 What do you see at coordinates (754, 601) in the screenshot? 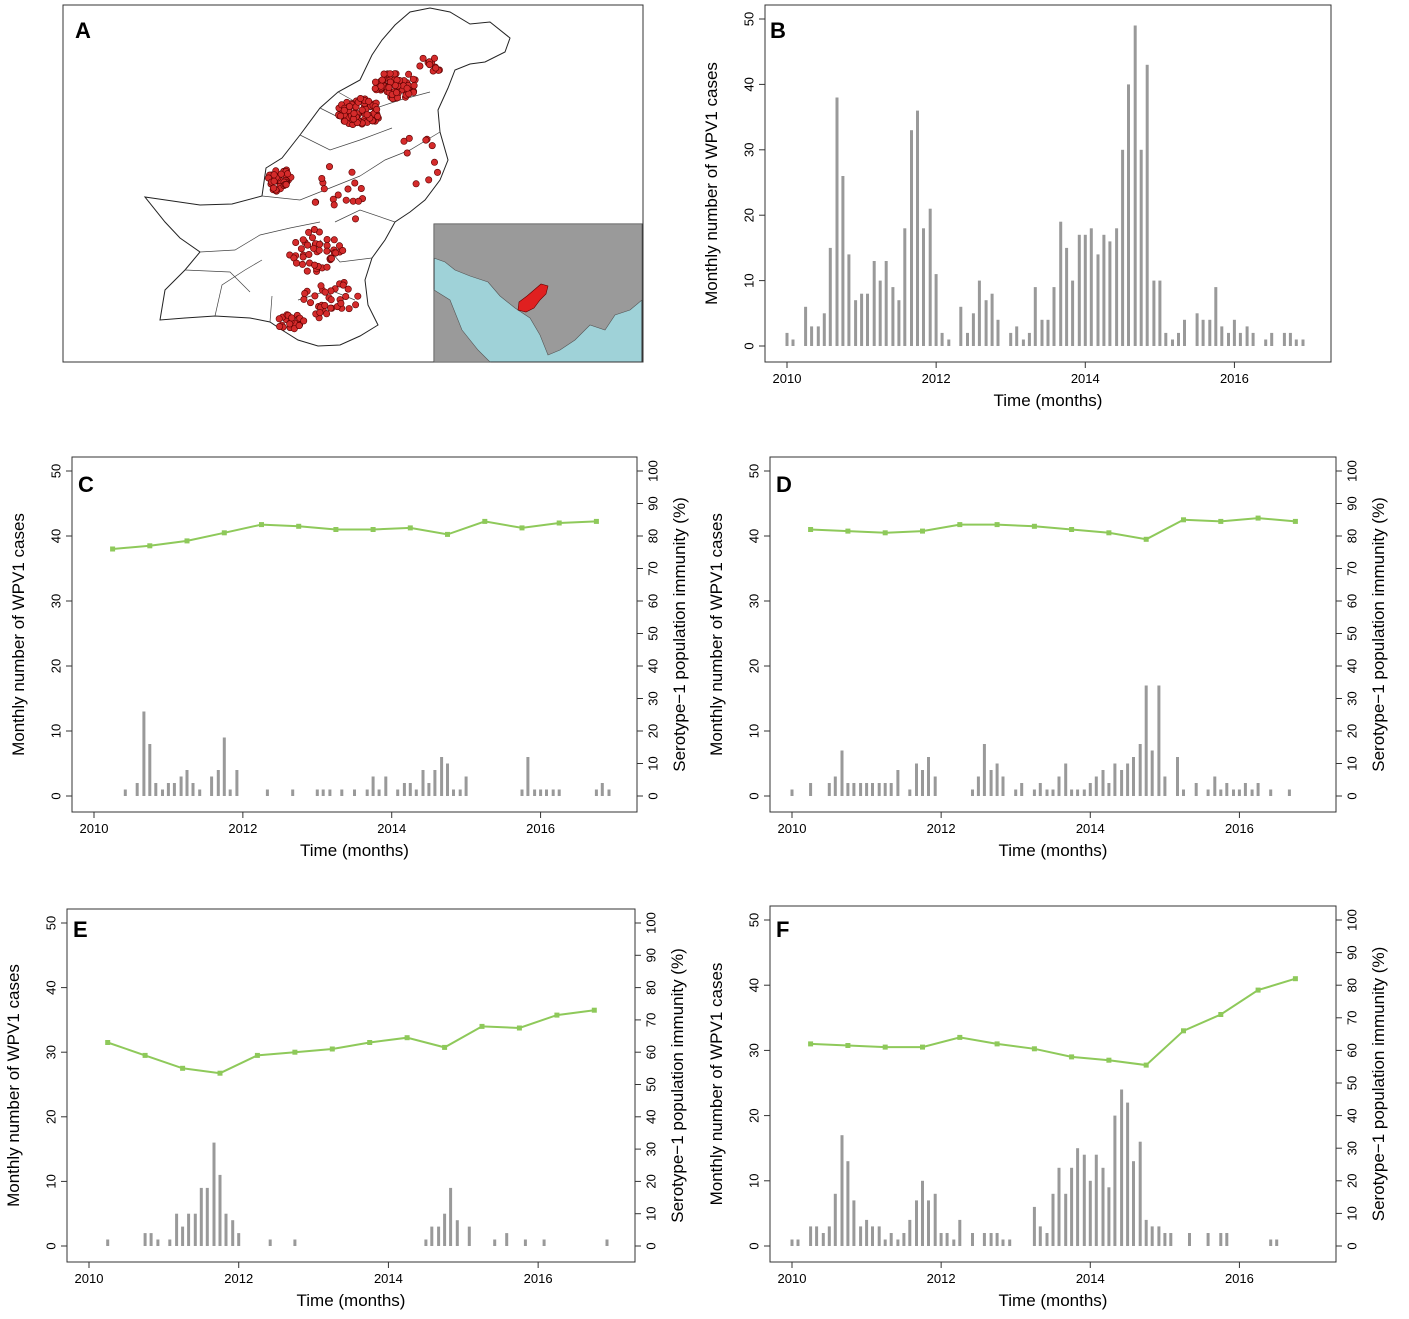
I see `y-tick-label: 30` at bounding box center [754, 601].